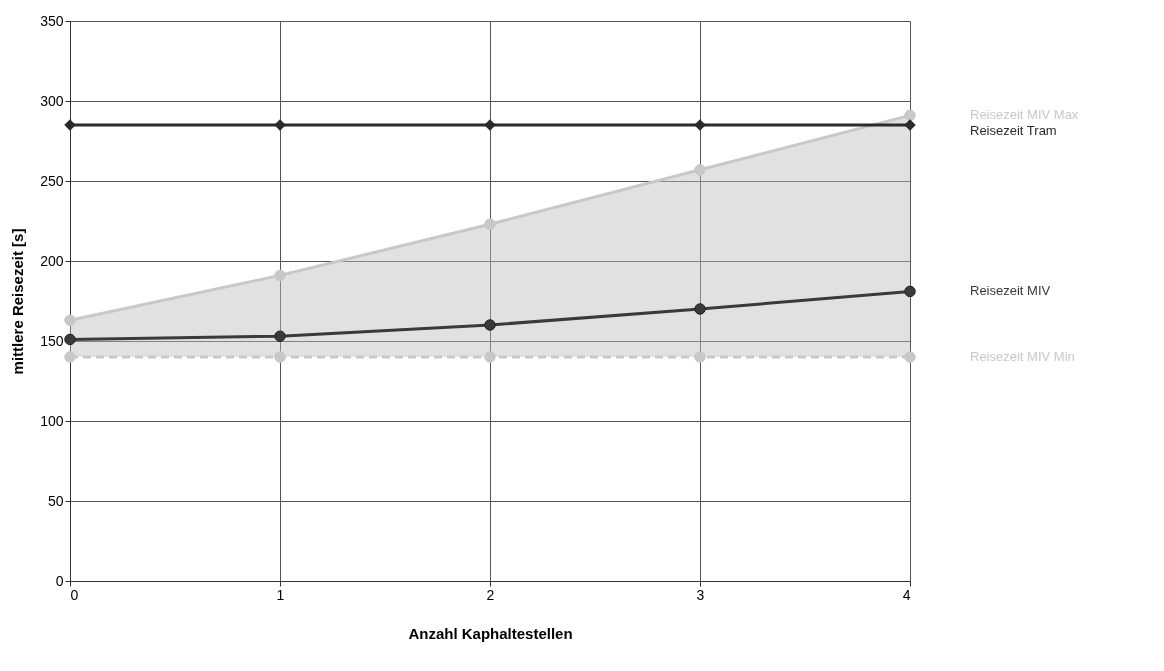 Image resolution: width=1164 pixels, height=671 pixels. What do you see at coordinates (490, 633) in the screenshot?
I see `x-axis-title: Anzahl Kaphaltestellen` at bounding box center [490, 633].